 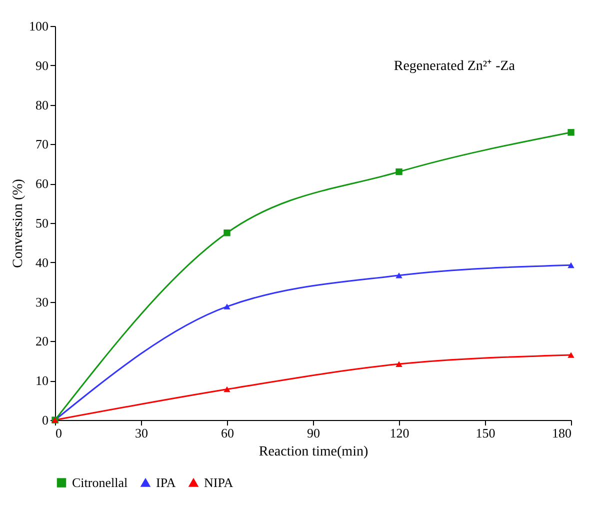 I want to click on y-tick-label: 90, so click(x=42, y=65).